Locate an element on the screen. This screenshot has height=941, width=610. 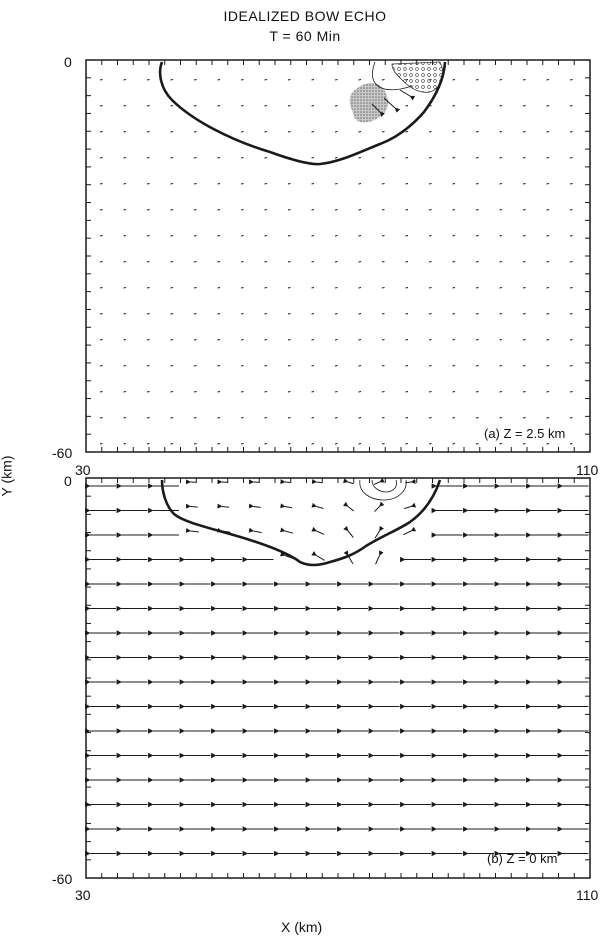
panel-b-small-contour-inner is located at coordinates (384, 486).